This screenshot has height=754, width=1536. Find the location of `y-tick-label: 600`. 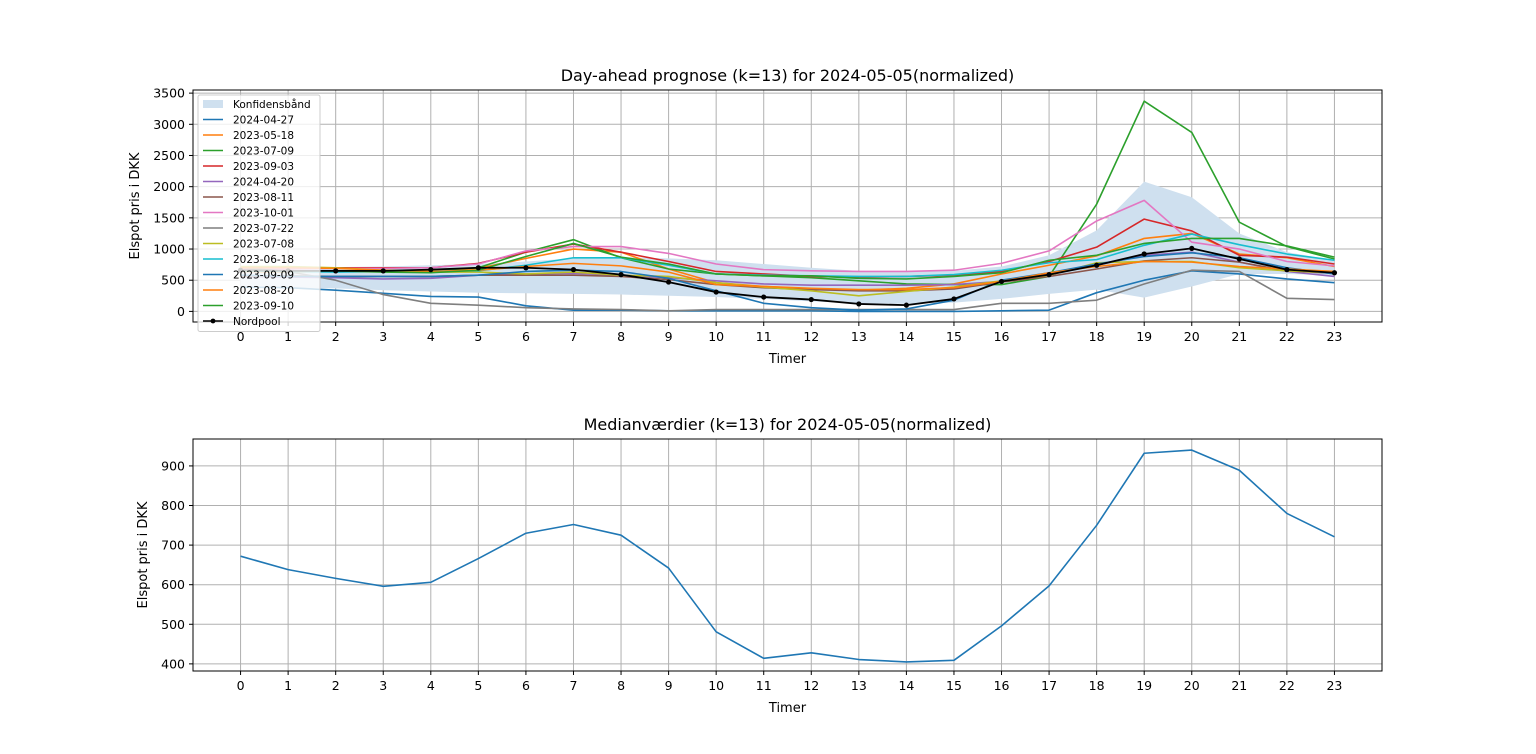

y-tick-label: 600 is located at coordinates (173, 584).